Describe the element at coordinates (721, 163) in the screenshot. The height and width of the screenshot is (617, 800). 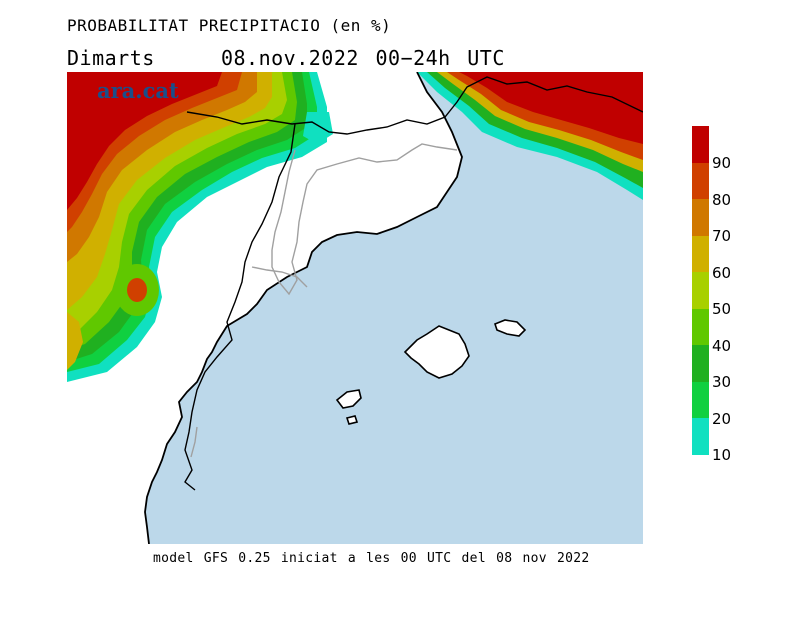
I see `scale-label-90: 90` at that location.